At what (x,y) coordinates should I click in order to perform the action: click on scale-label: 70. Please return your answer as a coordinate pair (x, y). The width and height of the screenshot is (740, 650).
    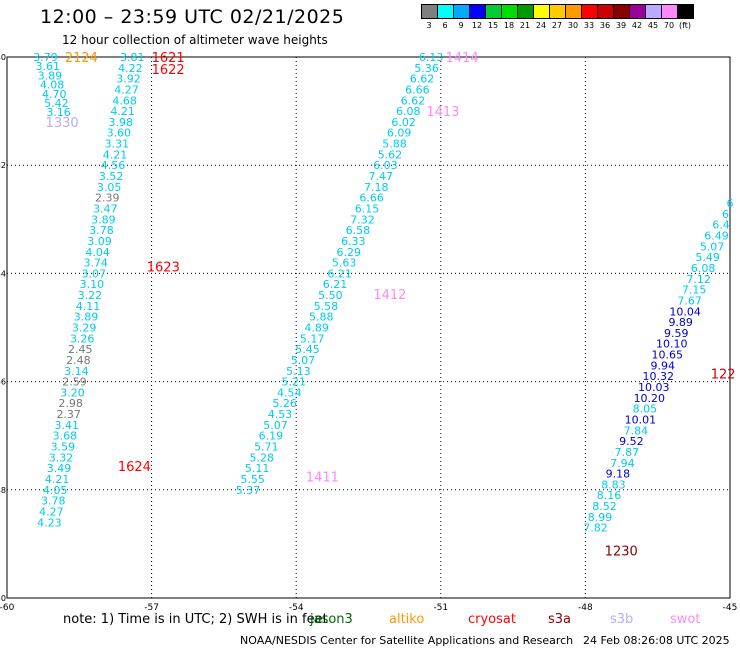
    Looking at the image, I should click on (669, 25).